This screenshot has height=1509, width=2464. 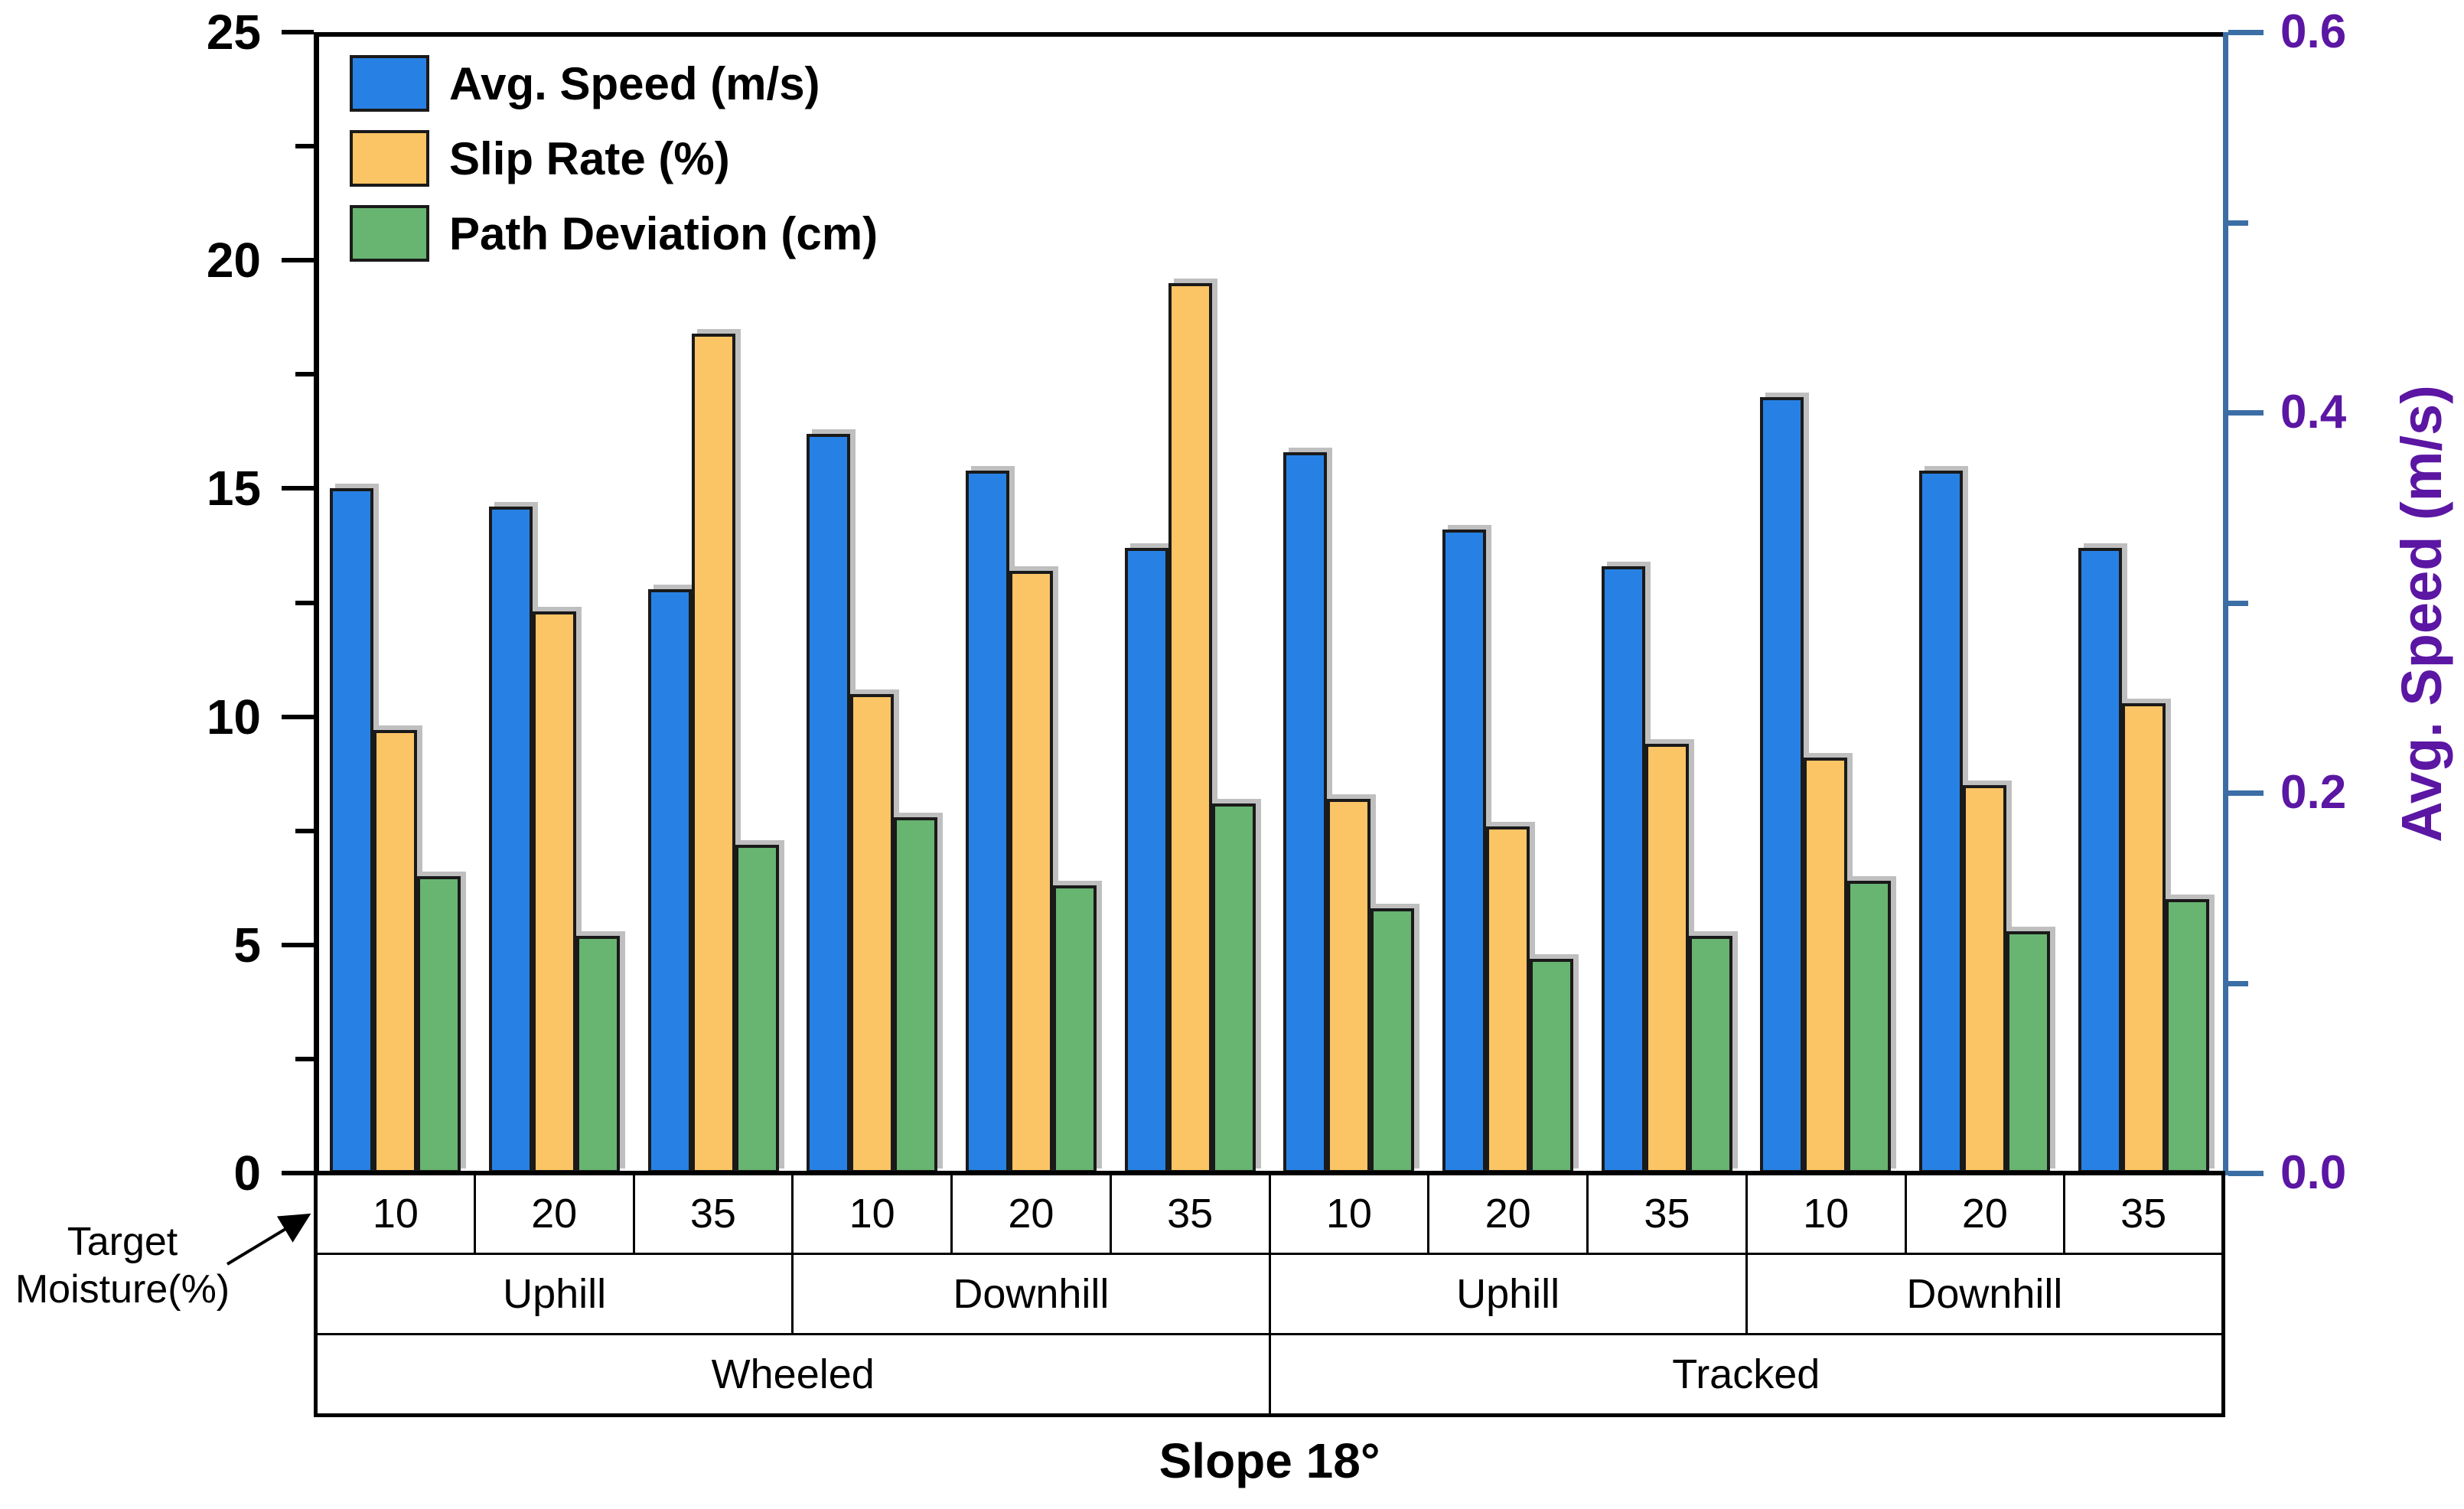 I want to click on right-axis-tick-label: 0.2, so click(x=2314, y=793).